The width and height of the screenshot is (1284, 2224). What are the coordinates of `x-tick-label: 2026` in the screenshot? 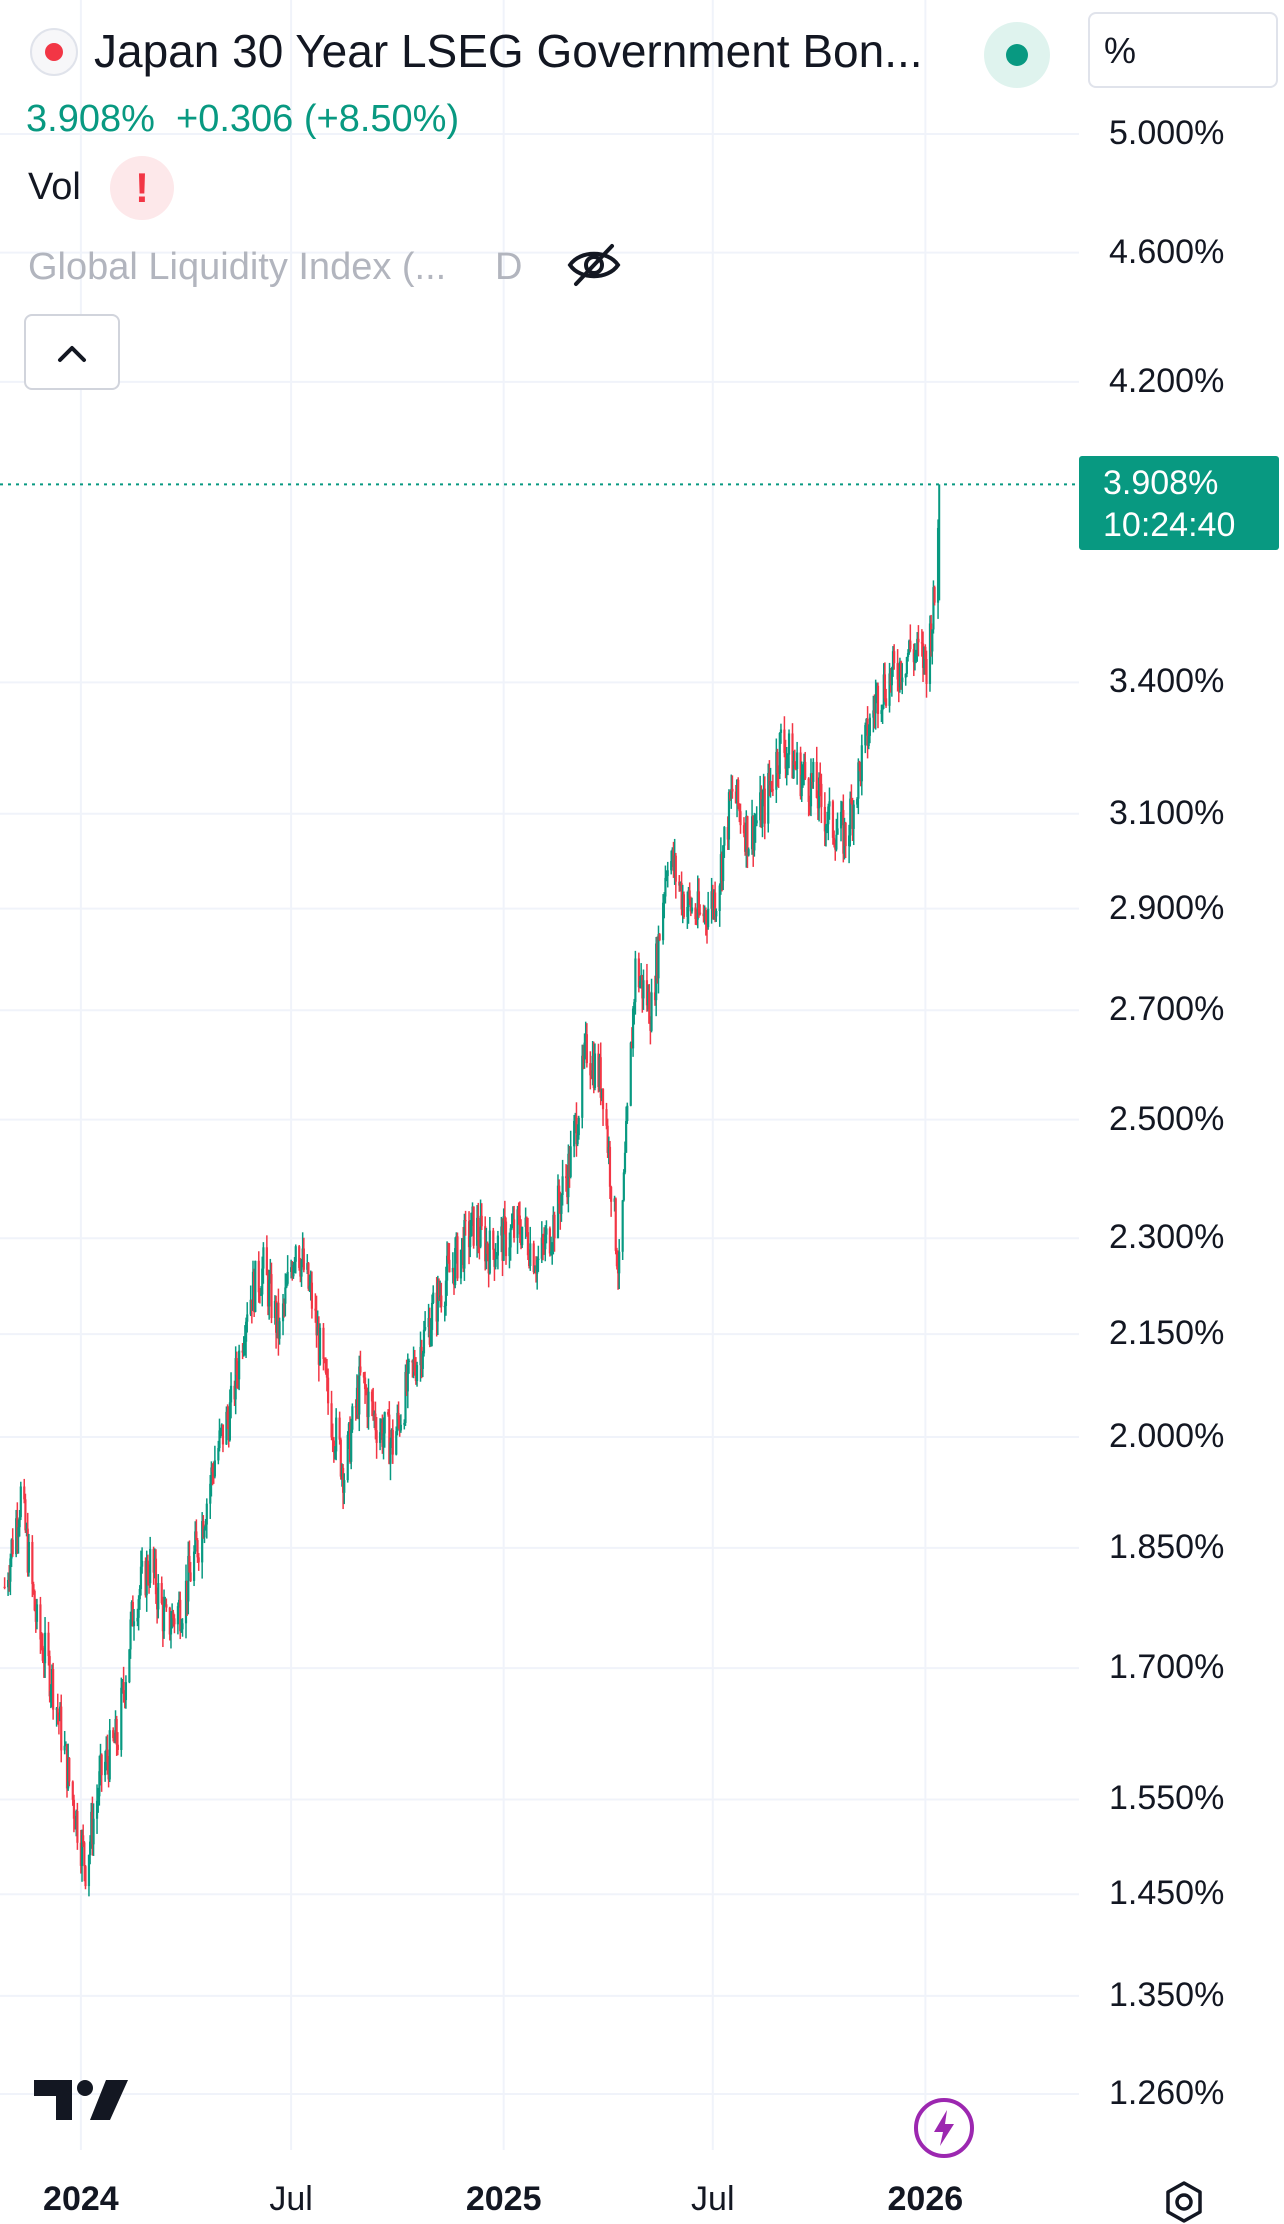 It's located at (925, 2199).